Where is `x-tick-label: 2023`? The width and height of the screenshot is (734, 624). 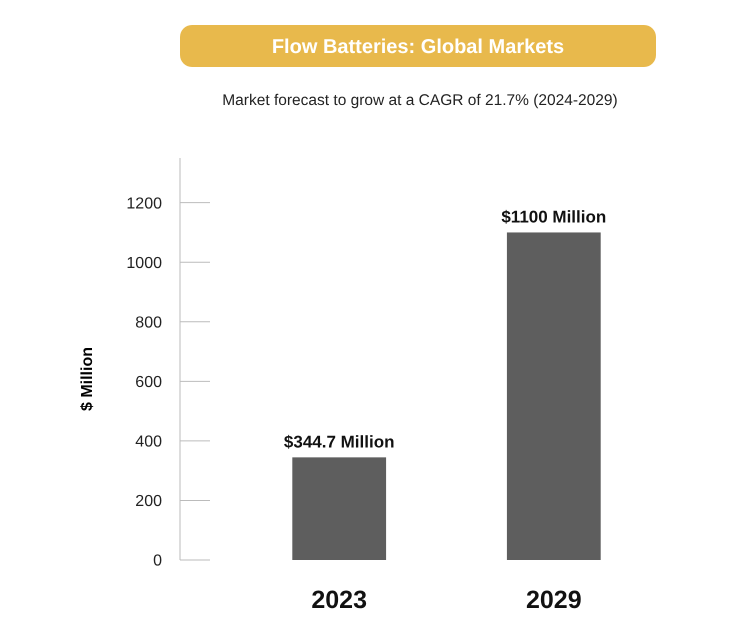
x-tick-label: 2023 is located at coordinates (339, 600).